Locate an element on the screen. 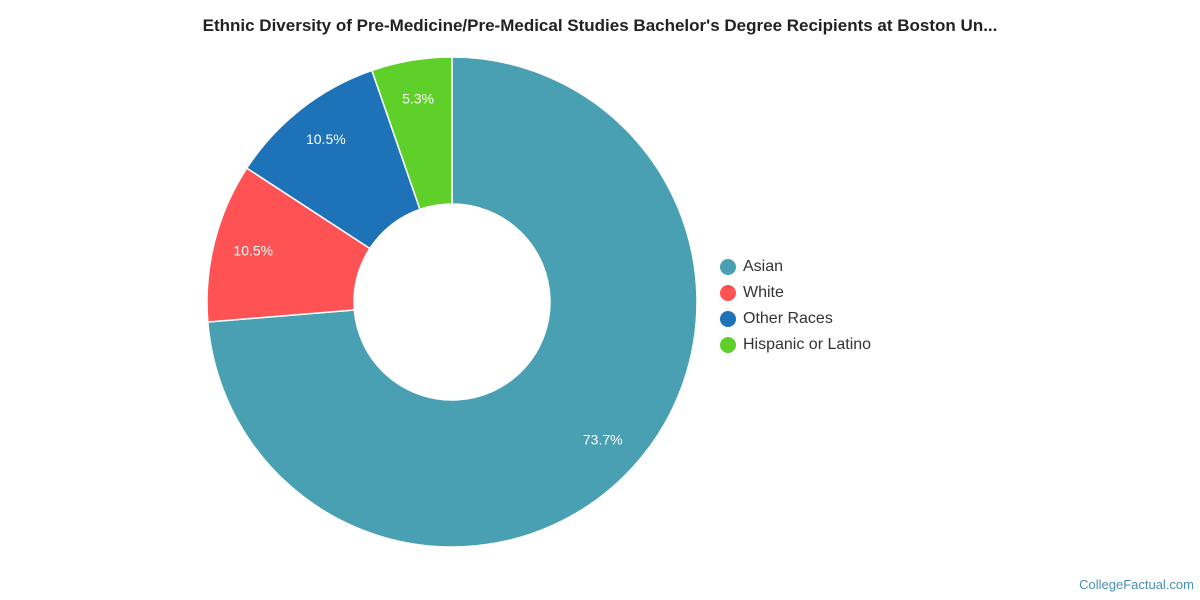 The height and width of the screenshot is (600, 1200). legend-swatch-other-races is located at coordinates (728, 319).